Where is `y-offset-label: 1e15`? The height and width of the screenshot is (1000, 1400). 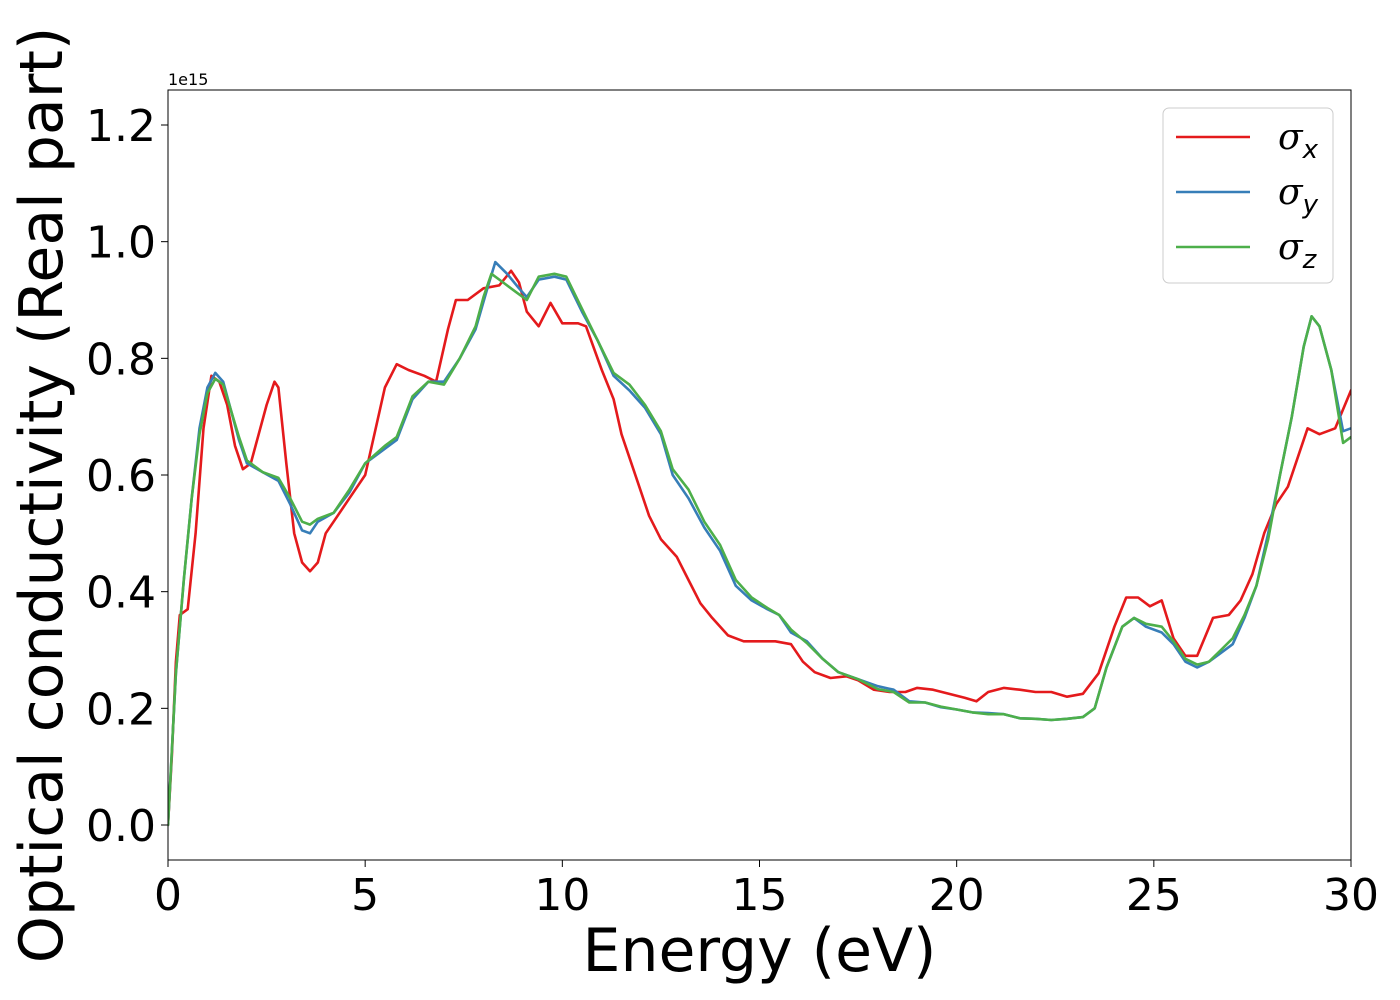
y-offset-label: 1e15 is located at coordinates (188, 79).